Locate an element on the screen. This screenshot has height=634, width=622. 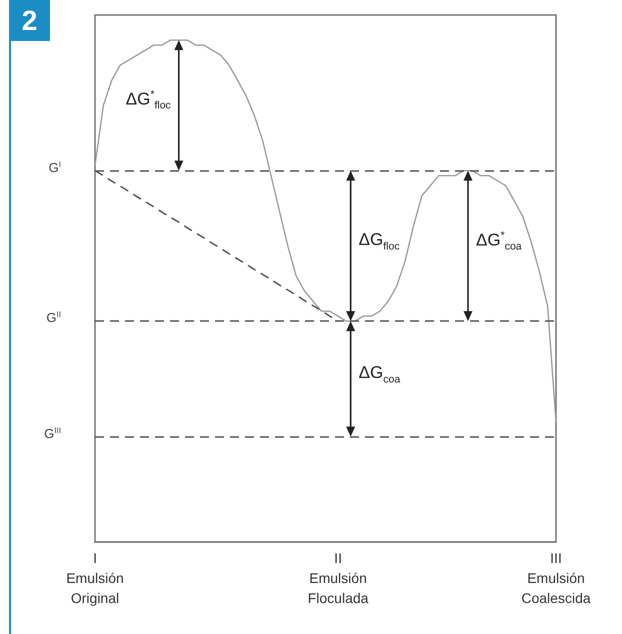
ref-line-label: G$^{II}$ is located at coordinates (53, 318).